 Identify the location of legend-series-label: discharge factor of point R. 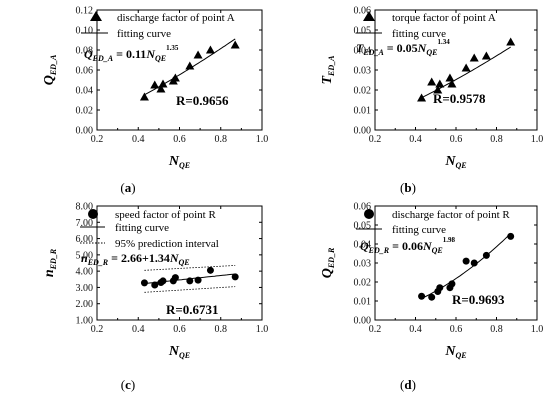
(451, 215).